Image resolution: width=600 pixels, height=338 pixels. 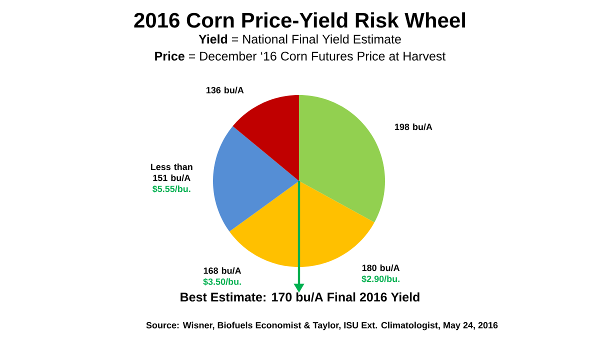 I want to click on text: $2.90/bu., so click(x=381, y=279).